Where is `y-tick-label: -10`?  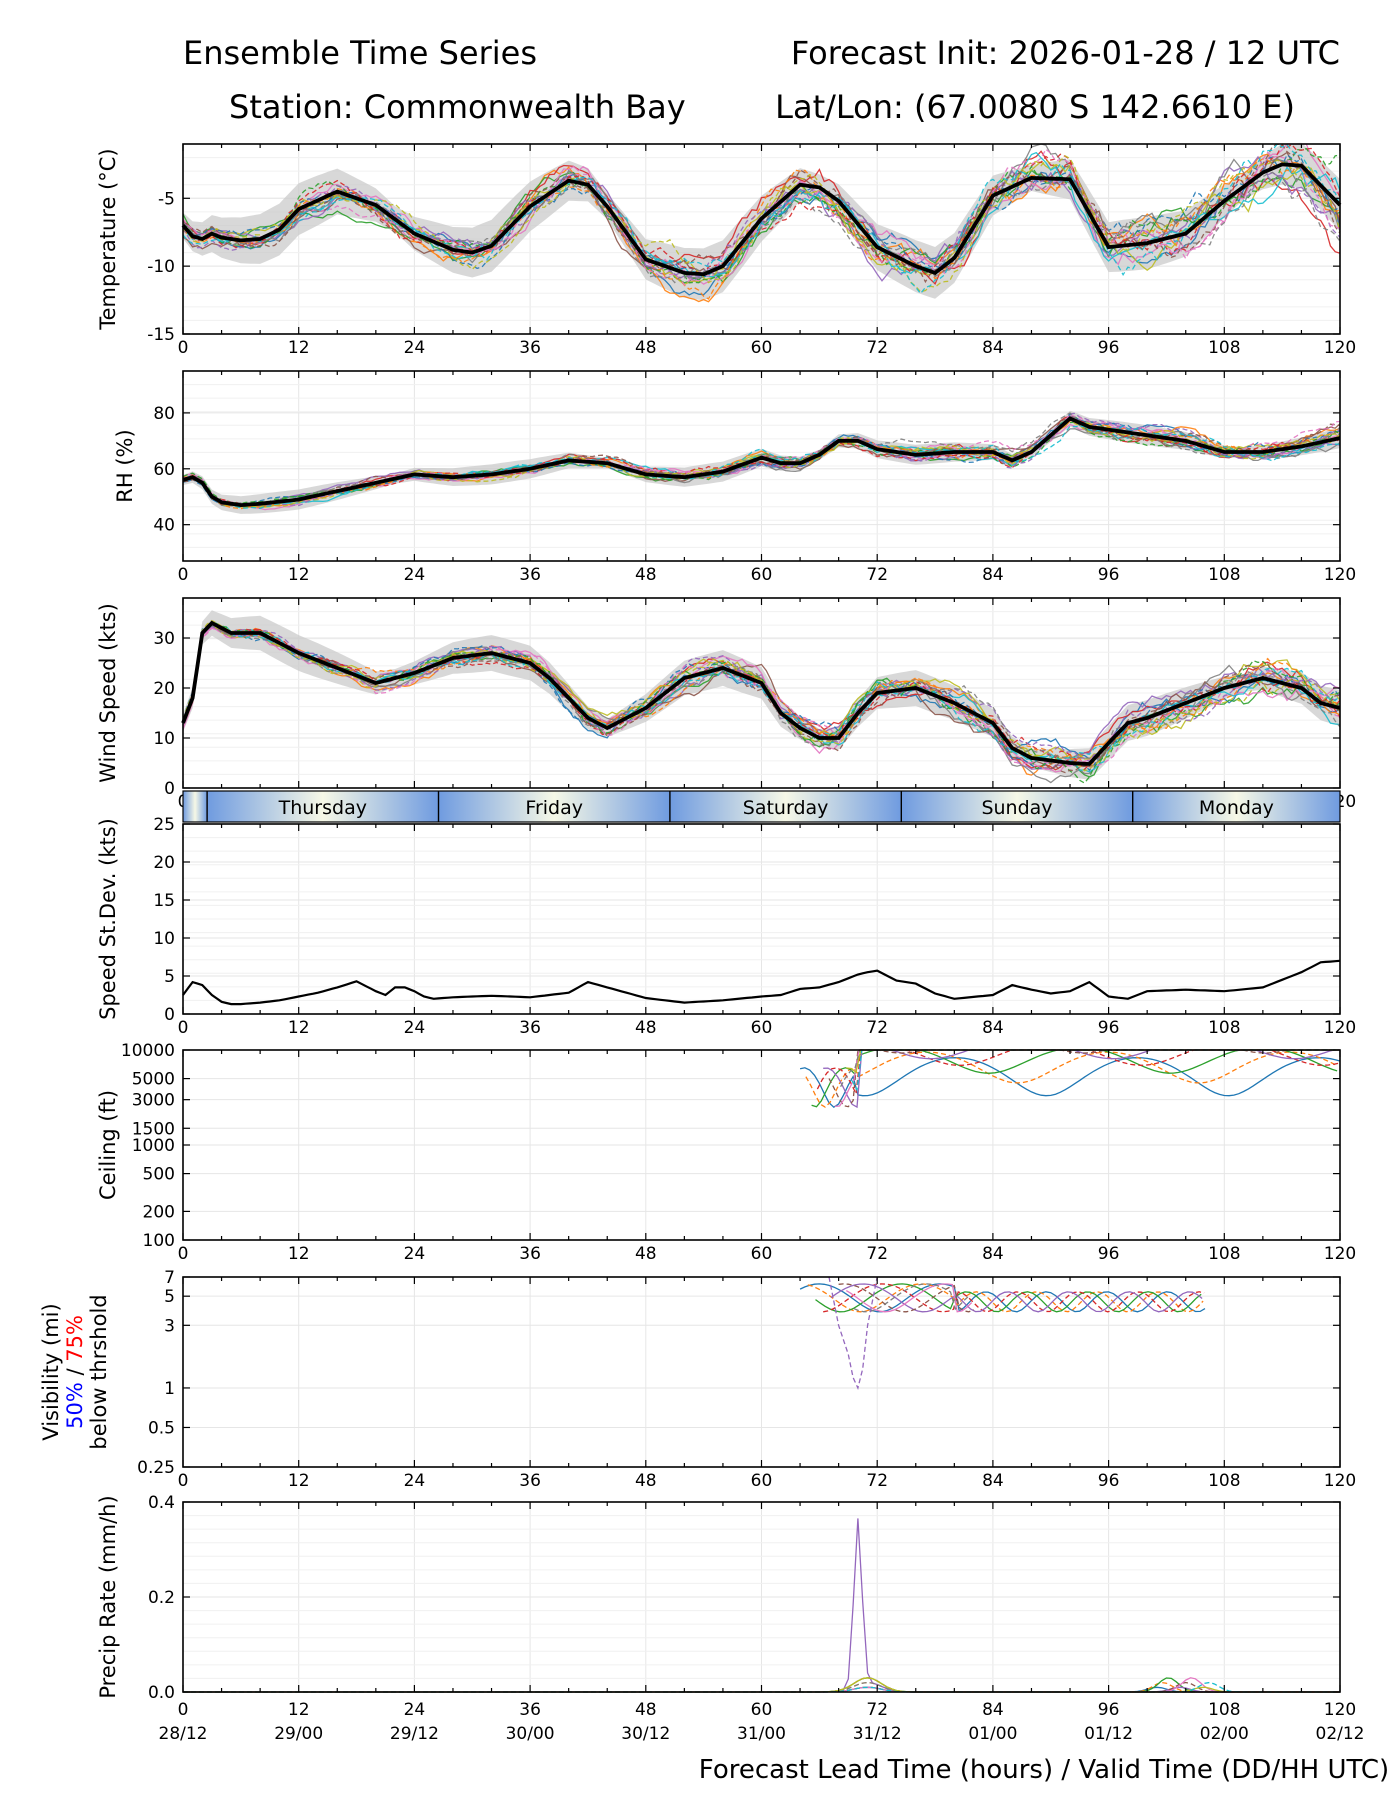
y-tick-label: -10 is located at coordinates (161, 267).